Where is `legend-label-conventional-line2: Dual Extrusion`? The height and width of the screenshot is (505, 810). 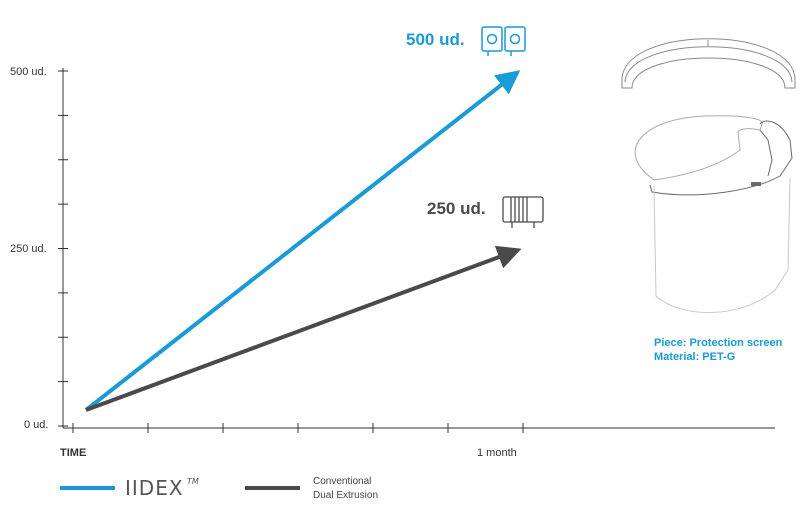 legend-label-conventional-line2: Dual Extrusion is located at coordinates (345, 495).